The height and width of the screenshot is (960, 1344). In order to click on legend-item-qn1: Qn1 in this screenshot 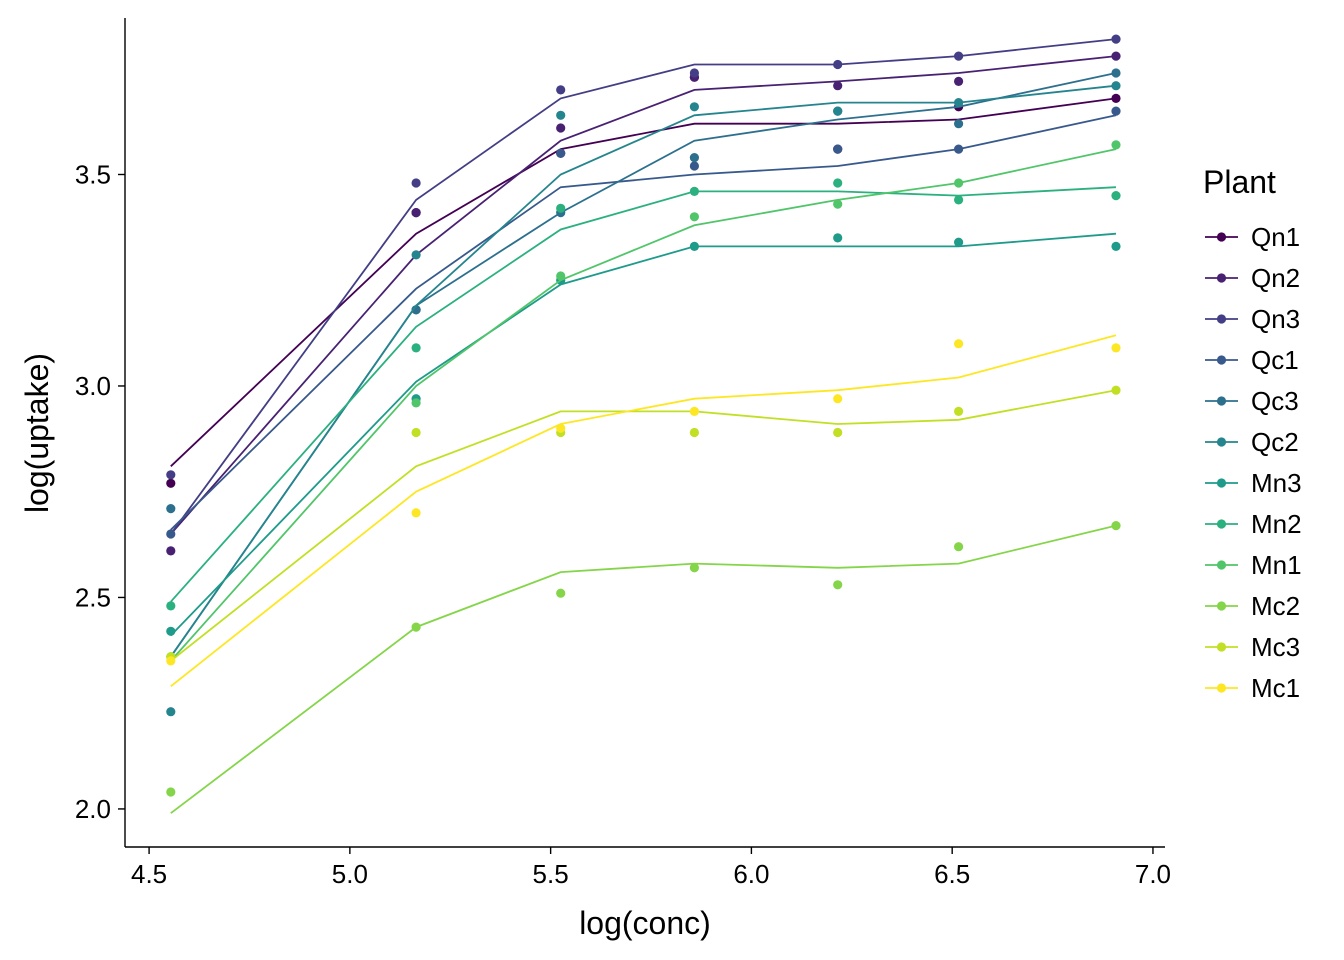, I will do `click(1252, 237)`.